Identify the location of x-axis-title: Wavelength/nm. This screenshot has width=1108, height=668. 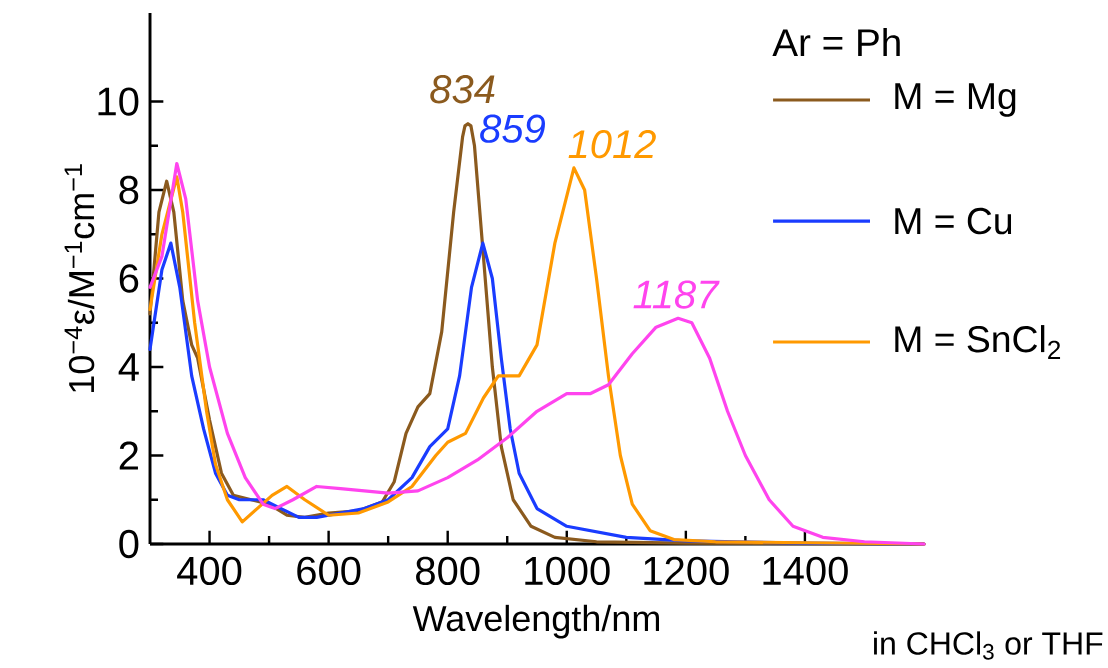
(535, 621).